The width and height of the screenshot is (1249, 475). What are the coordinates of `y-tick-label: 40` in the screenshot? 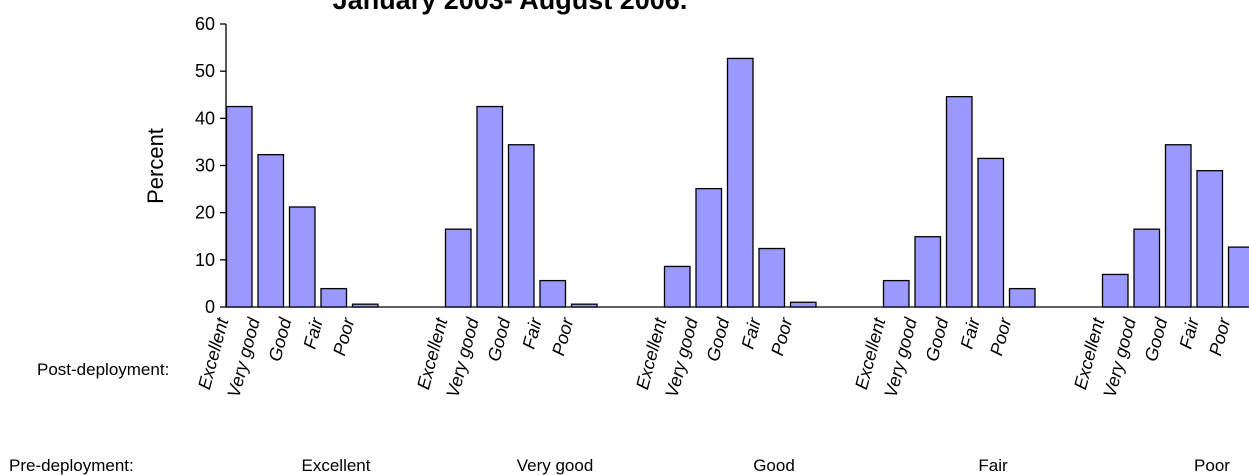 It's located at (205, 118).